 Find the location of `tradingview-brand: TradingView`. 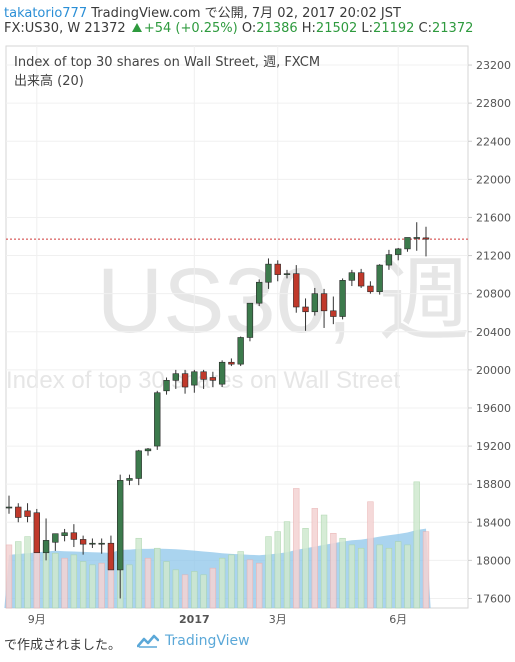

tradingview-brand: TradingView is located at coordinates (193, 641).